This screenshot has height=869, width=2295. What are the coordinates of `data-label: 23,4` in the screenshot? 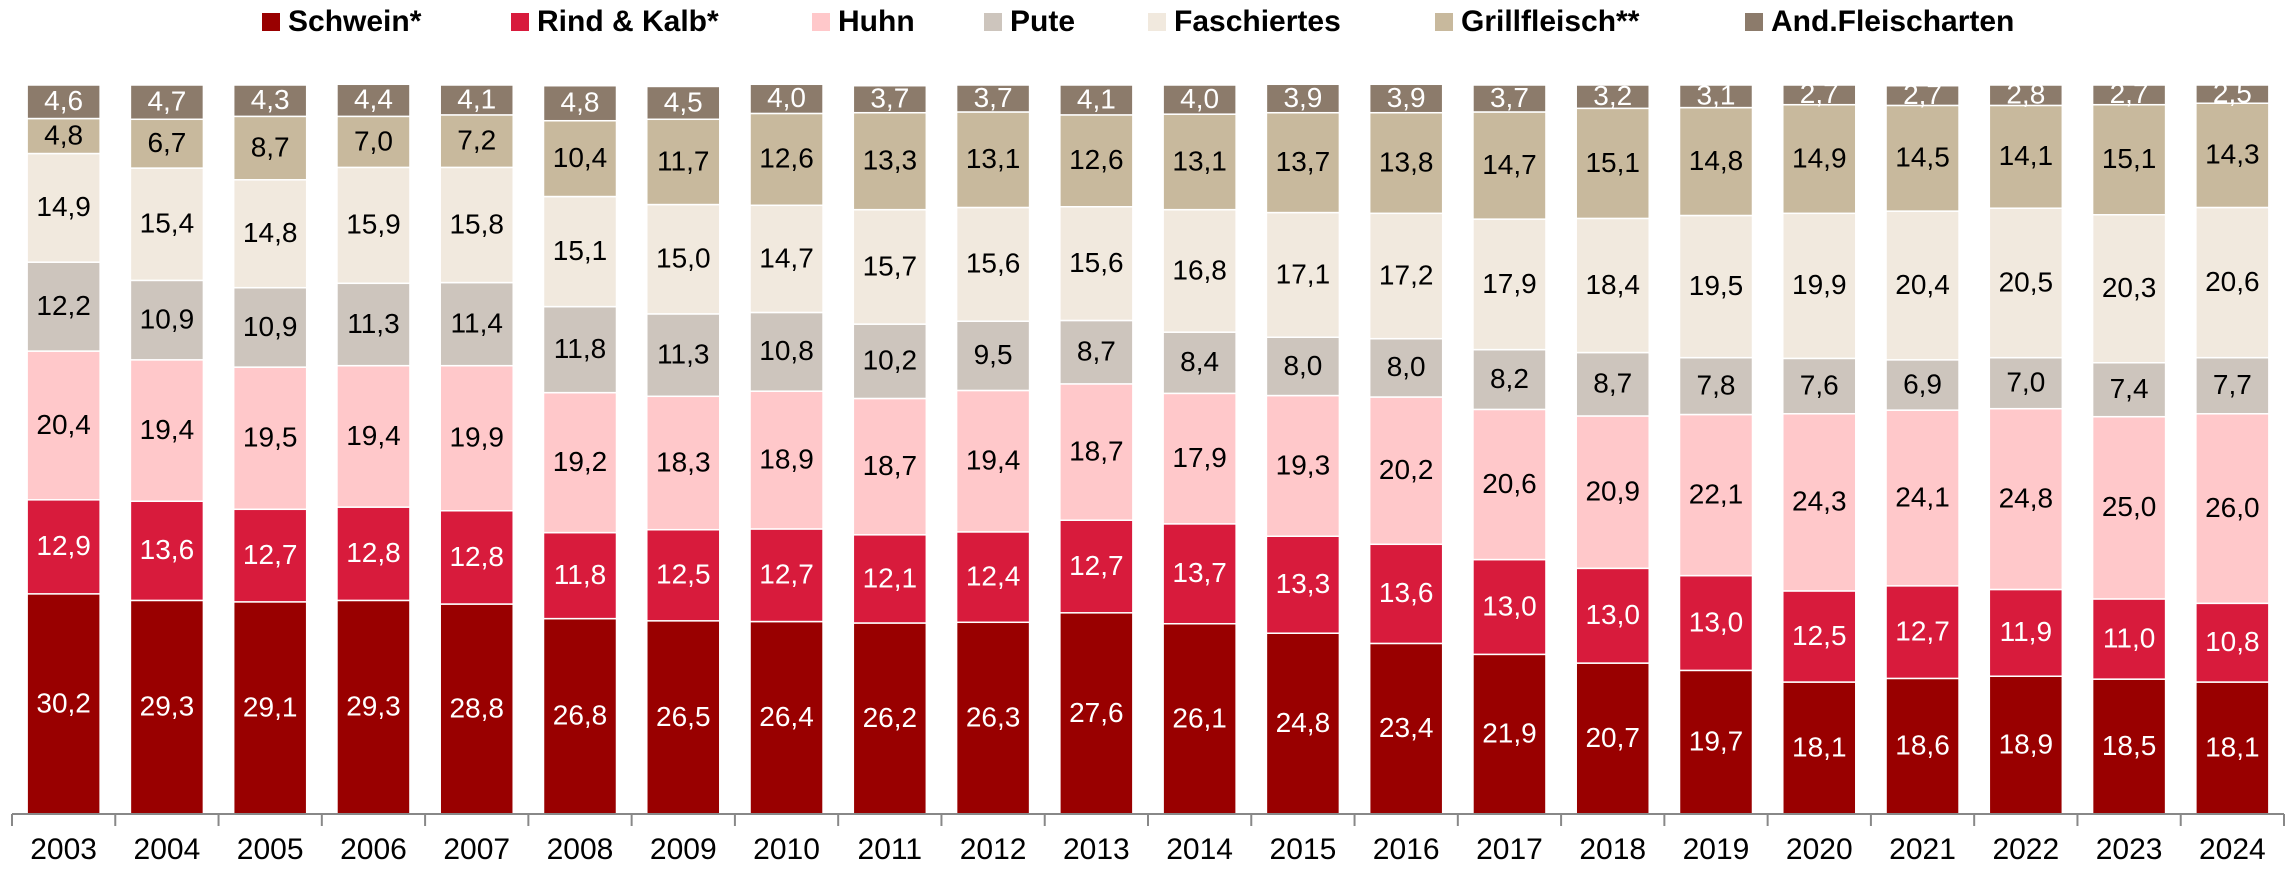 It's located at (1406, 727).